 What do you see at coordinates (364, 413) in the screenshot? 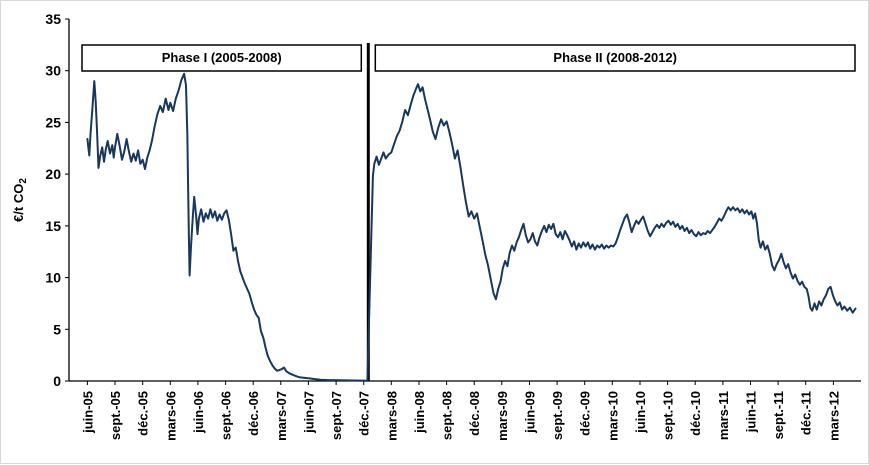
I see `x-tick-label: déc.-07` at bounding box center [364, 413].